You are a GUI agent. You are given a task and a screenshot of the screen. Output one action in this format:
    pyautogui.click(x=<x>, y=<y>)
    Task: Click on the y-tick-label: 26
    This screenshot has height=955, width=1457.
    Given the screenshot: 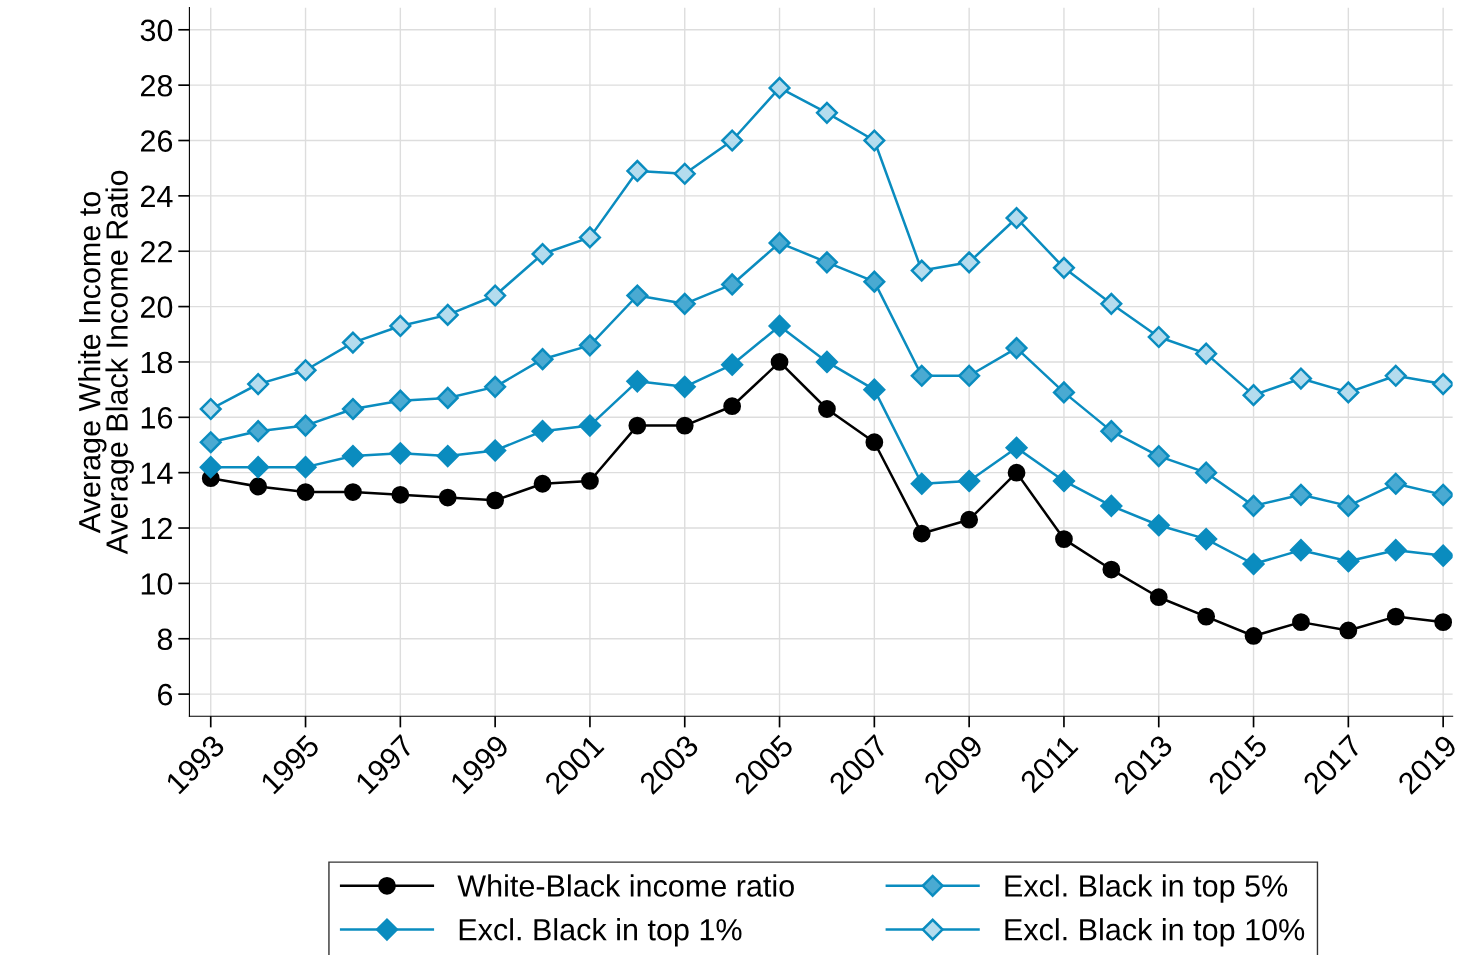 What is the action you would take?
    pyautogui.click(x=156, y=141)
    